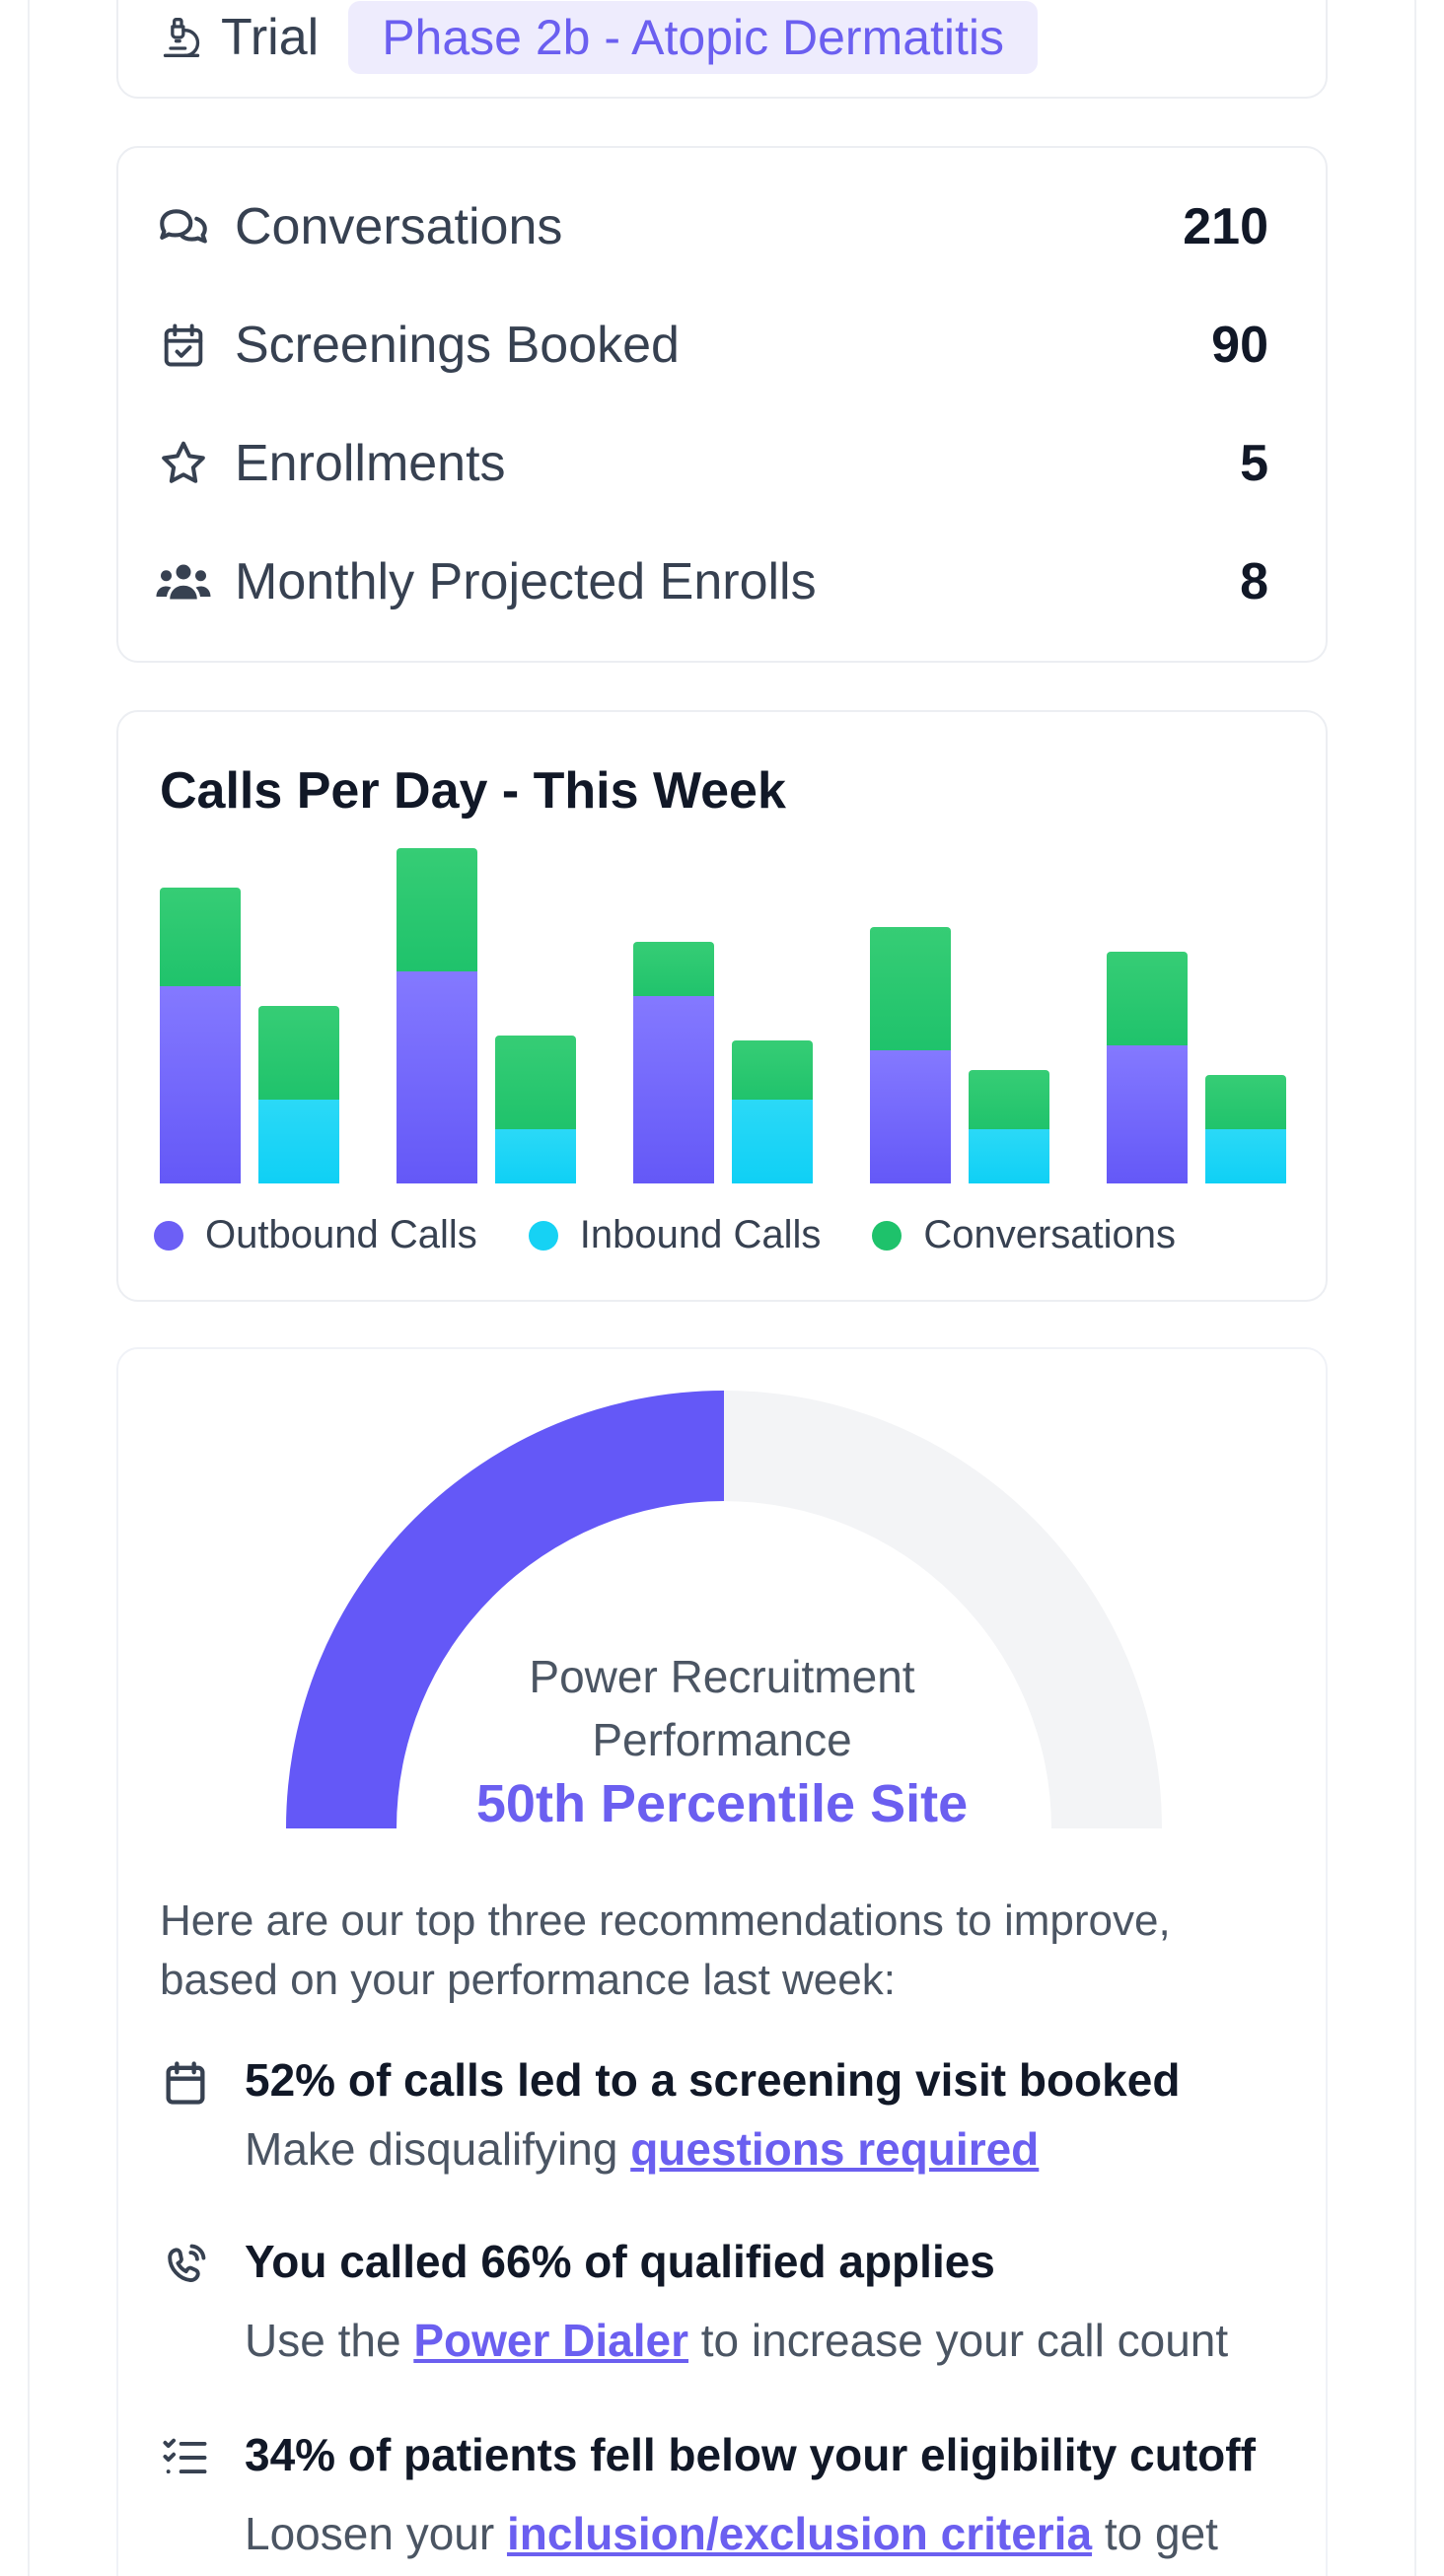 Image resolution: width=1444 pixels, height=2576 pixels. Describe the element at coordinates (438, 2149) in the screenshot. I see `recommendation-text-pre: Make disqualifying` at that location.